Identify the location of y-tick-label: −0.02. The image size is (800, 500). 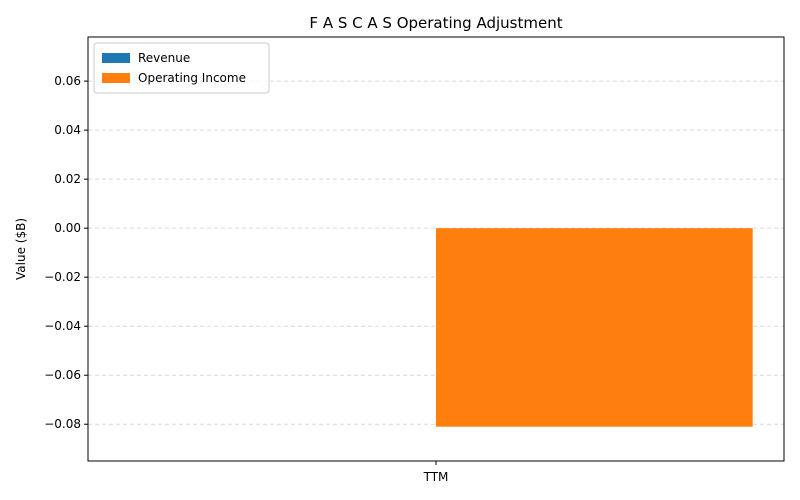
(62, 277).